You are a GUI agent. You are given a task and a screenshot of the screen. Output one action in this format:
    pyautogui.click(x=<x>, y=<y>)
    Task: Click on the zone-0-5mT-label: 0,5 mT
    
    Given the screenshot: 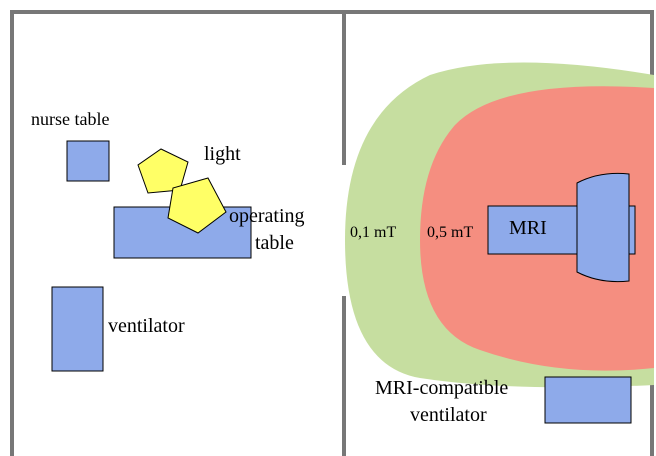 What is the action you would take?
    pyautogui.click(x=450, y=232)
    